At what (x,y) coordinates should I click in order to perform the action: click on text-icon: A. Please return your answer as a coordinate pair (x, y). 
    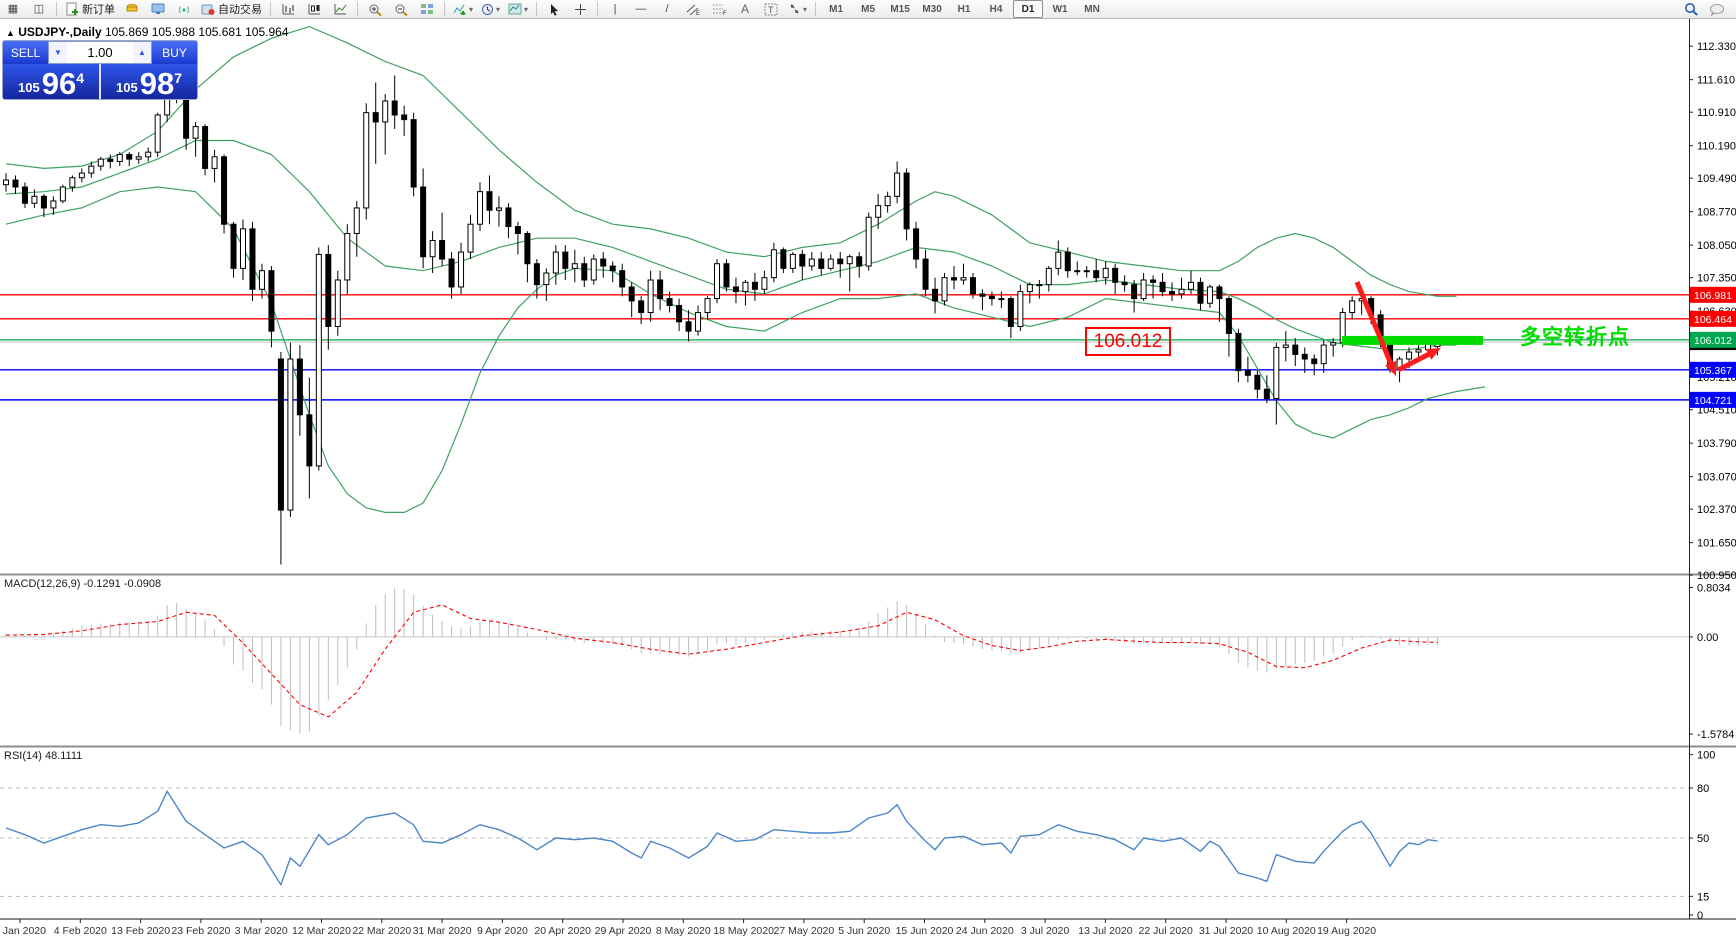
    Looking at the image, I should click on (745, 9).